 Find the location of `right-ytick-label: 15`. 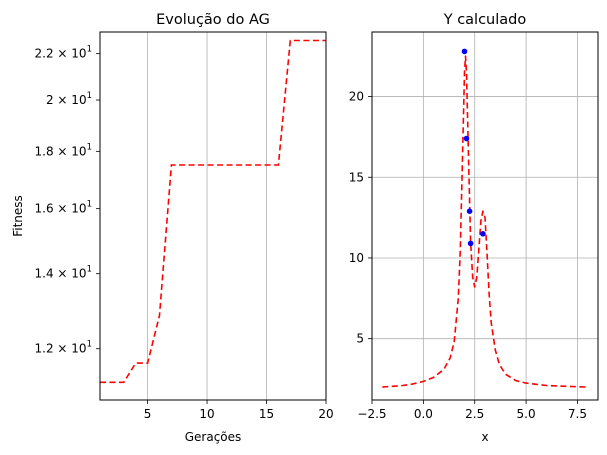

right-ytick-label: 15 is located at coordinates (356, 177).